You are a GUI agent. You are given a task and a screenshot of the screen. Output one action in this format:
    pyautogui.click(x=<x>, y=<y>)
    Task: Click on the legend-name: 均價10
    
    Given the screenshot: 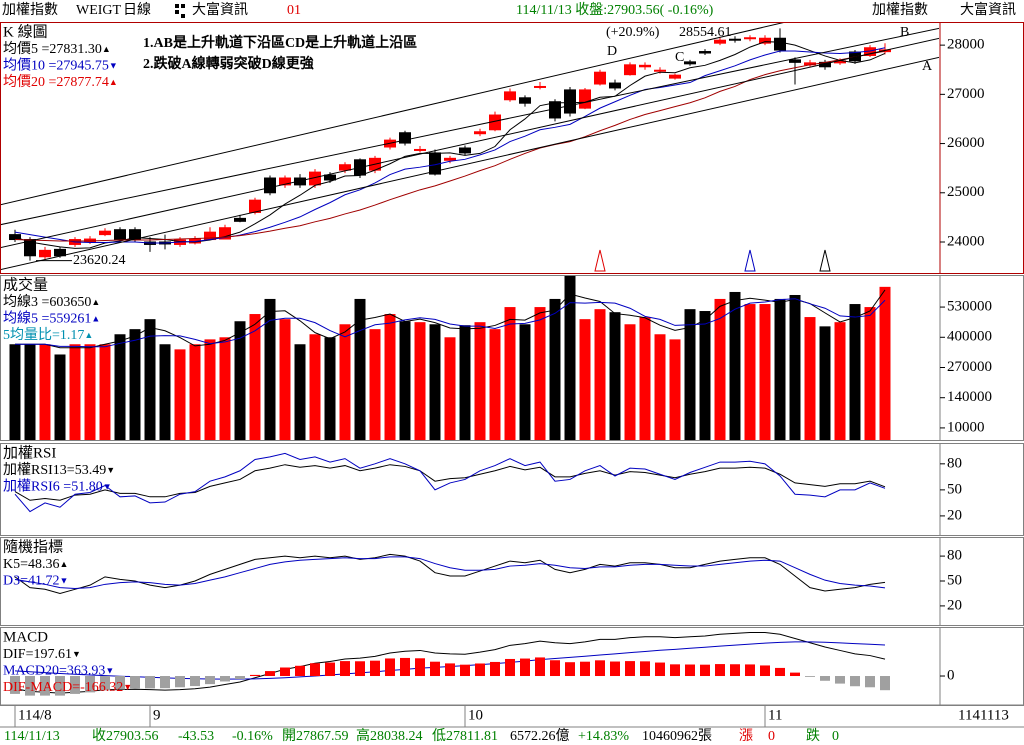 What is the action you would take?
    pyautogui.click(x=24, y=65)
    